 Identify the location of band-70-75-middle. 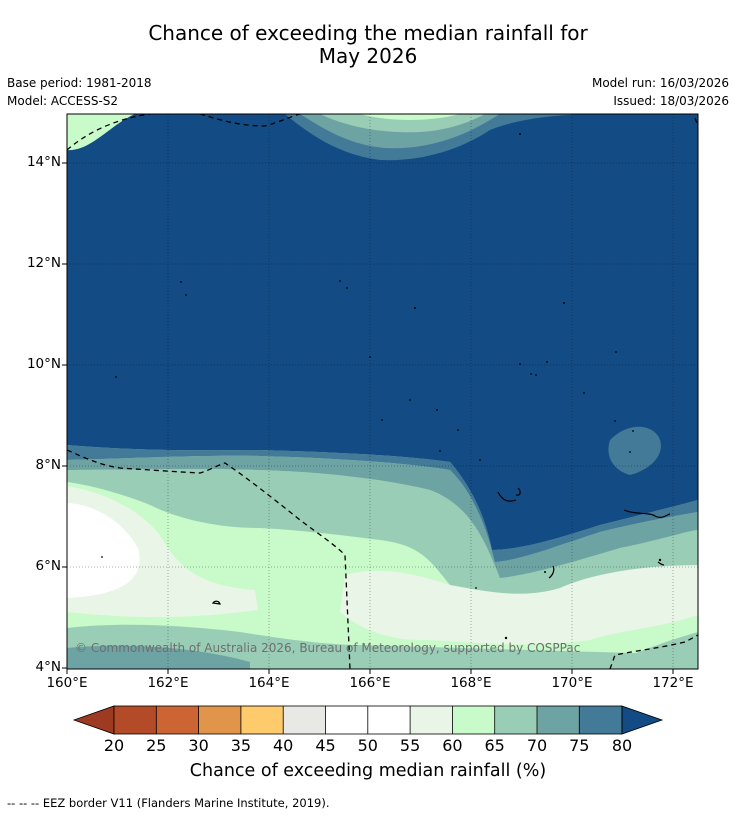
(382, 516).